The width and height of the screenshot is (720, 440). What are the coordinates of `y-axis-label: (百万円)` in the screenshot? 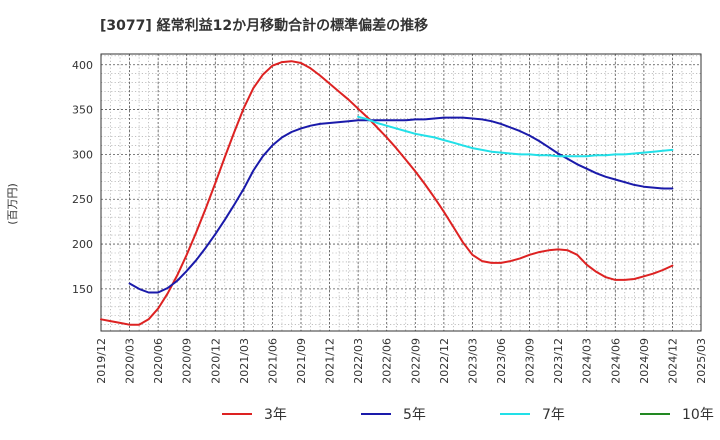 It's located at (12, 204).